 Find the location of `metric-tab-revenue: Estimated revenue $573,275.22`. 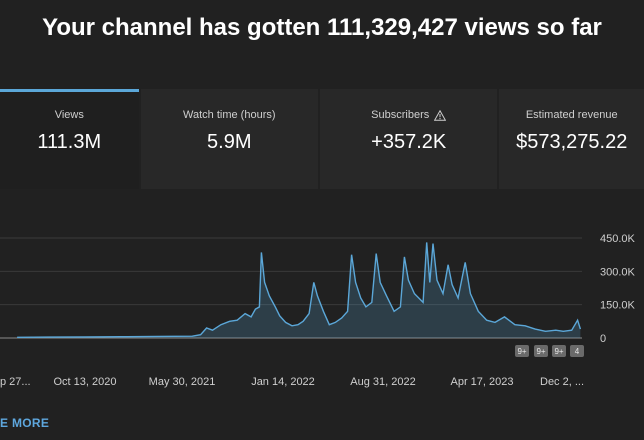

metric-tab-revenue: Estimated revenue $573,275.22 is located at coordinates (571, 139).